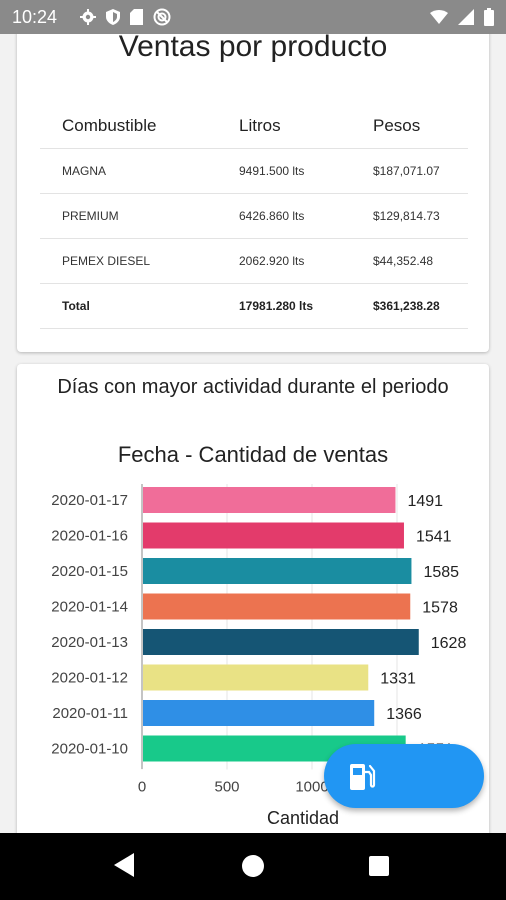 This screenshot has height=900, width=506. I want to click on cell-total-liters: 17981.280 lts, so click(284, 306).